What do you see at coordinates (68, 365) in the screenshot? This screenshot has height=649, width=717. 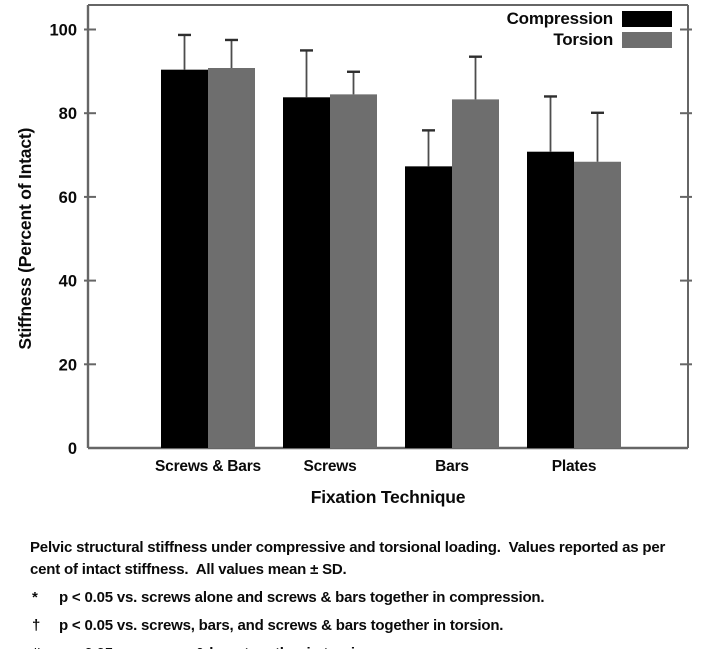 I see `y-tick-label-20: 20` at bounding box center [68, 365].